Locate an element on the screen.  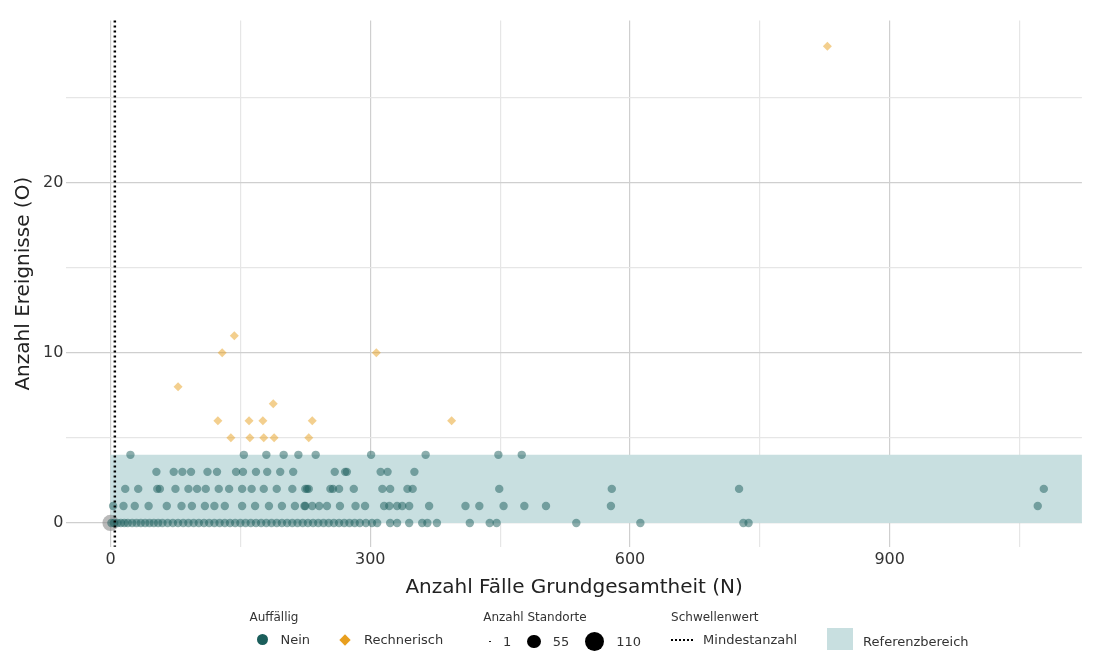
legend-label: Mindestanzahl is located at coordinates (750, 639).